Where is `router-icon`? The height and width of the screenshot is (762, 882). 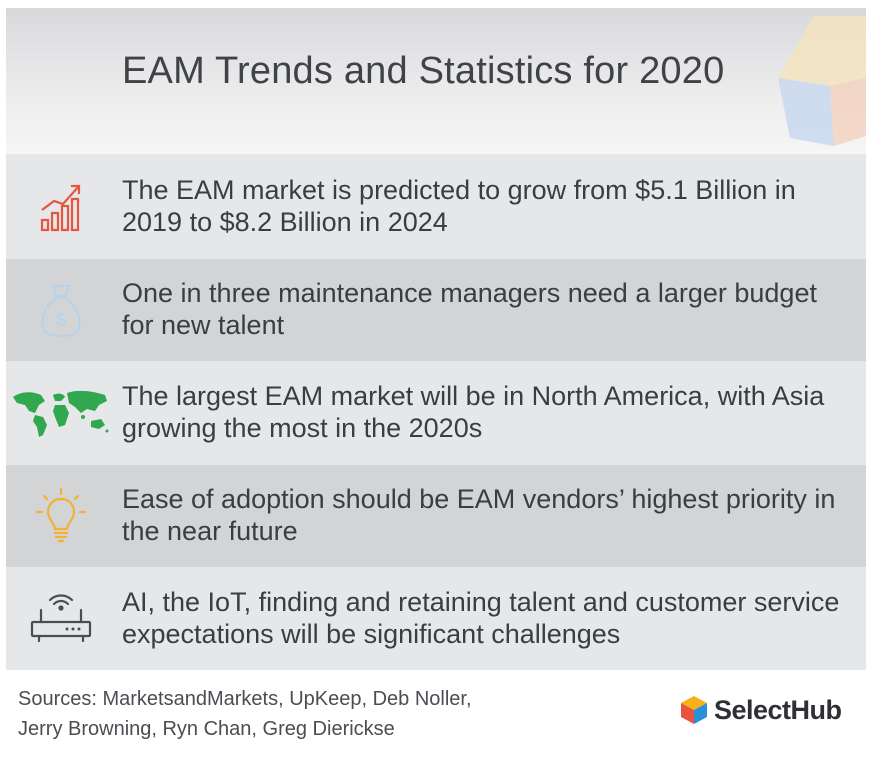 router-icon is located at coordinates (61, 618).